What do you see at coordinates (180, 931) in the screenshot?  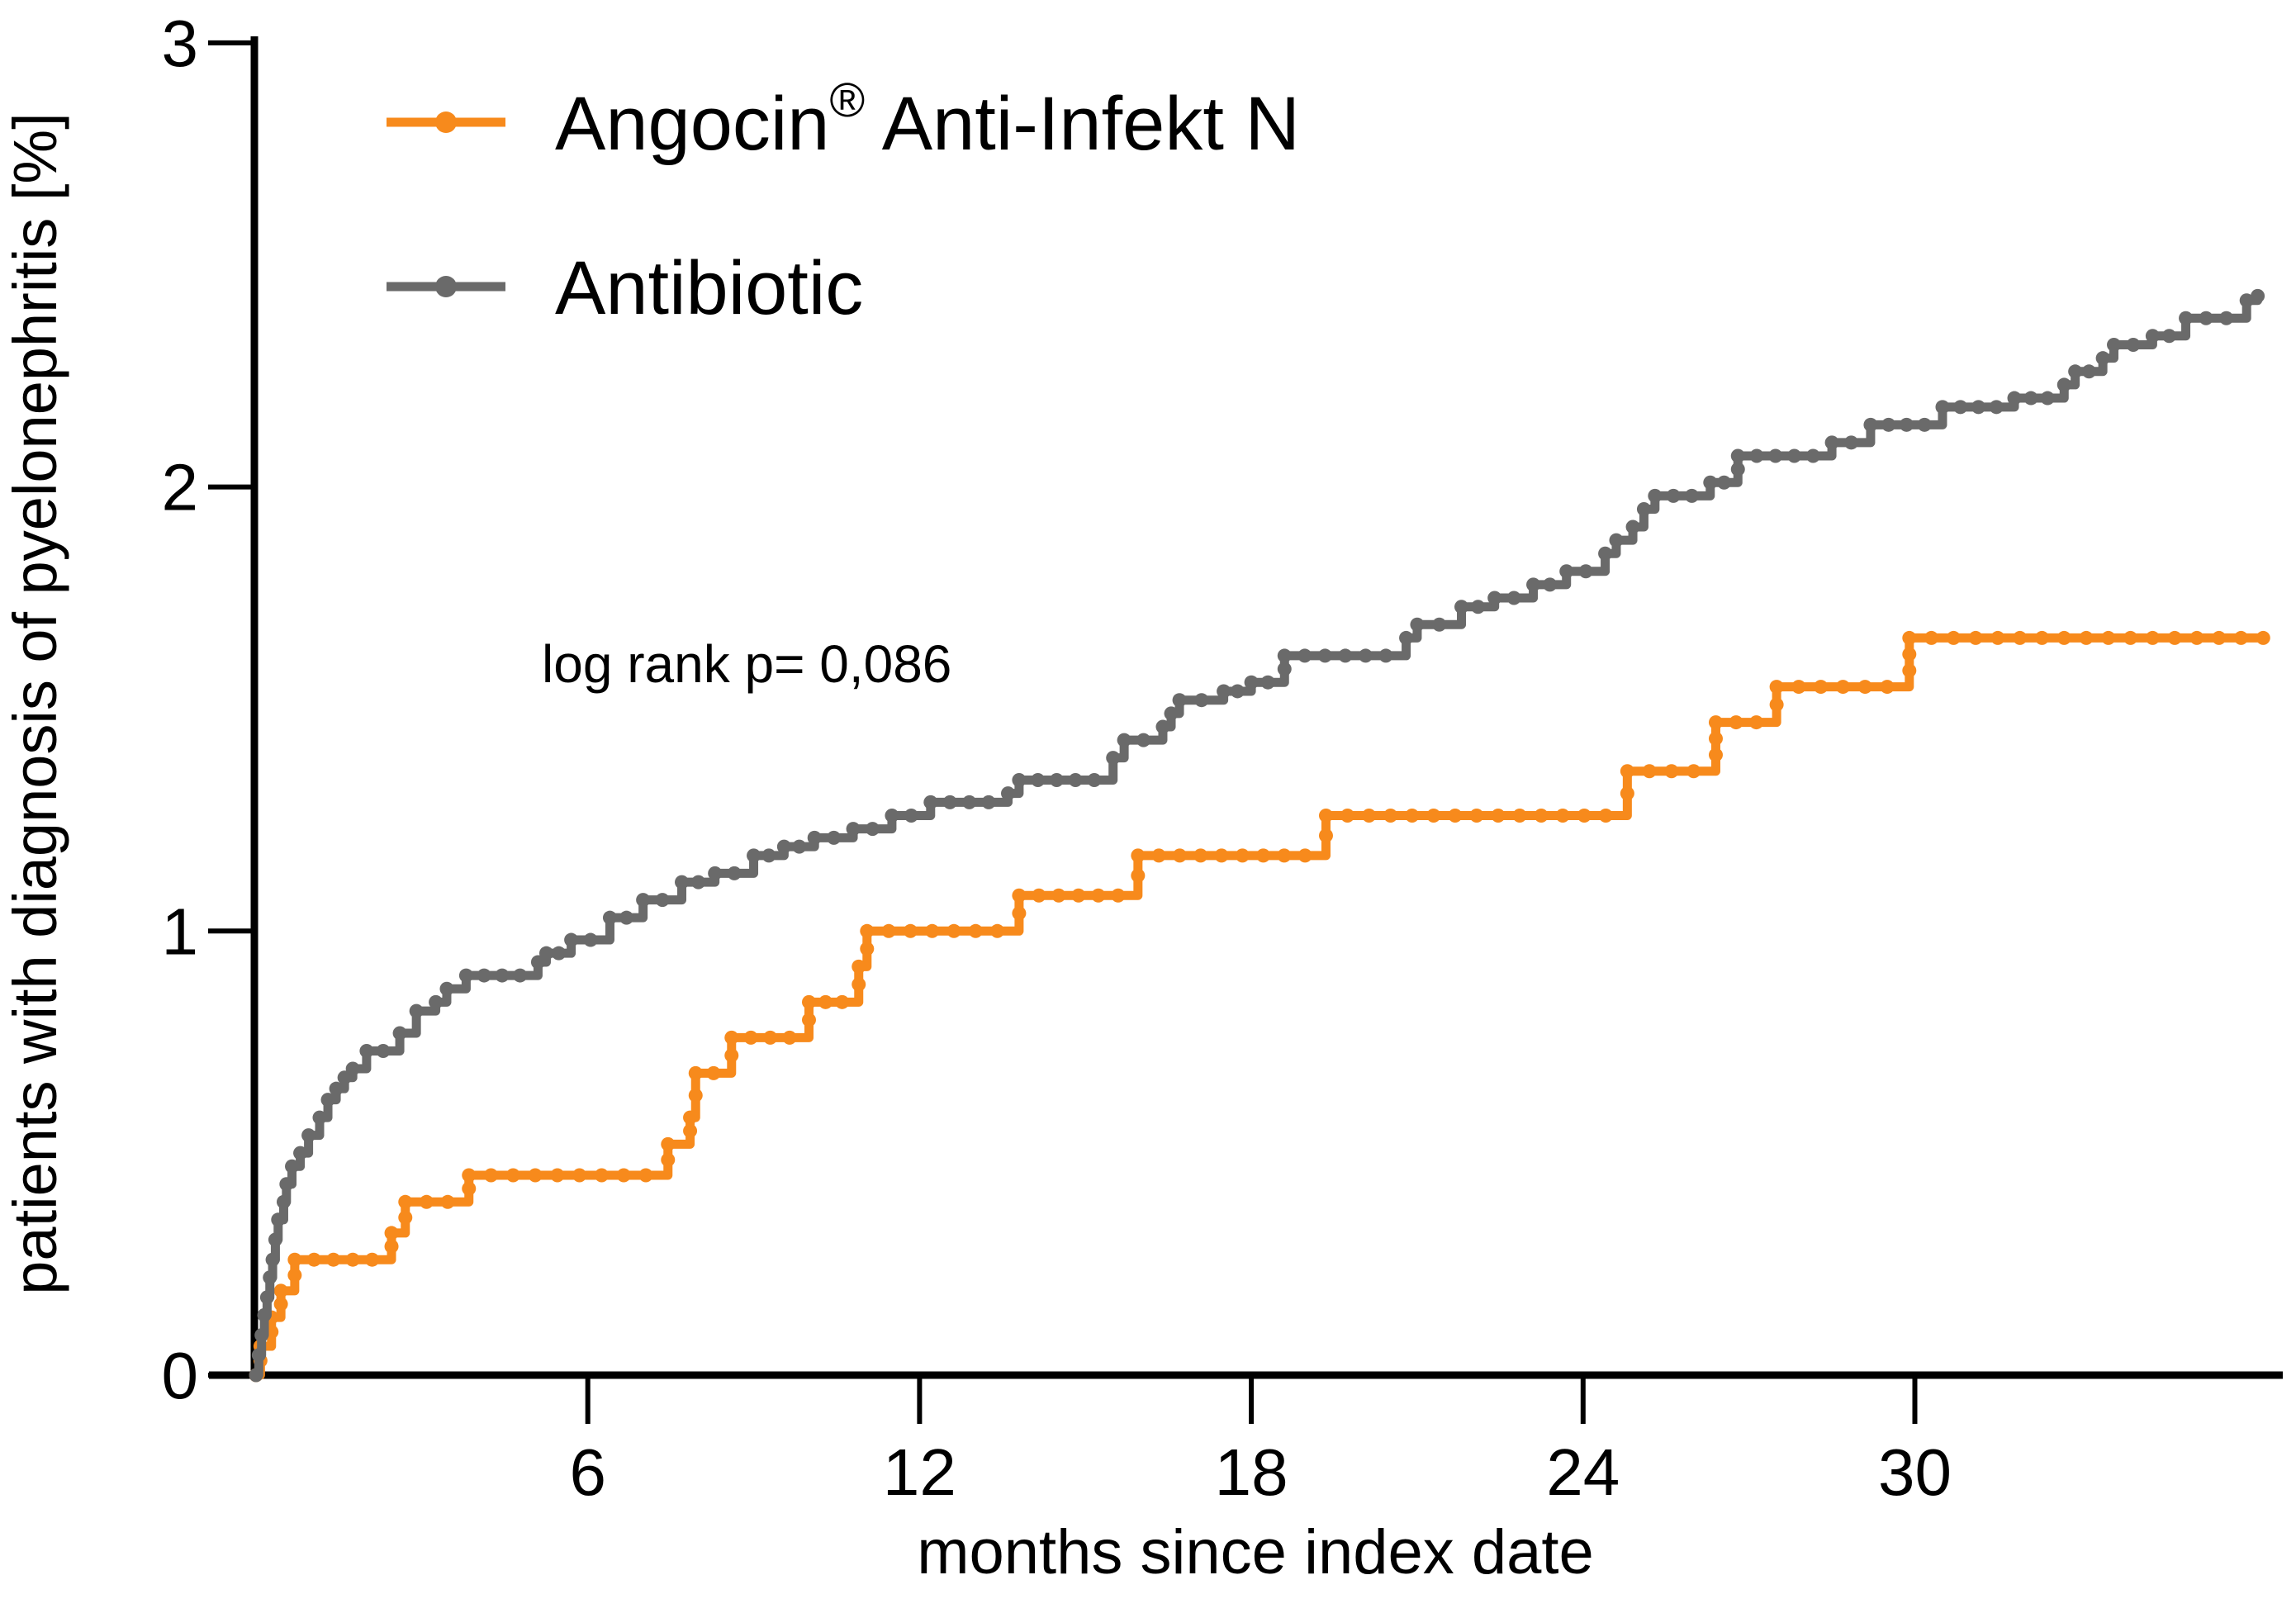 I see `y-tick-label-1: 1` at bounding box center [180, 931].